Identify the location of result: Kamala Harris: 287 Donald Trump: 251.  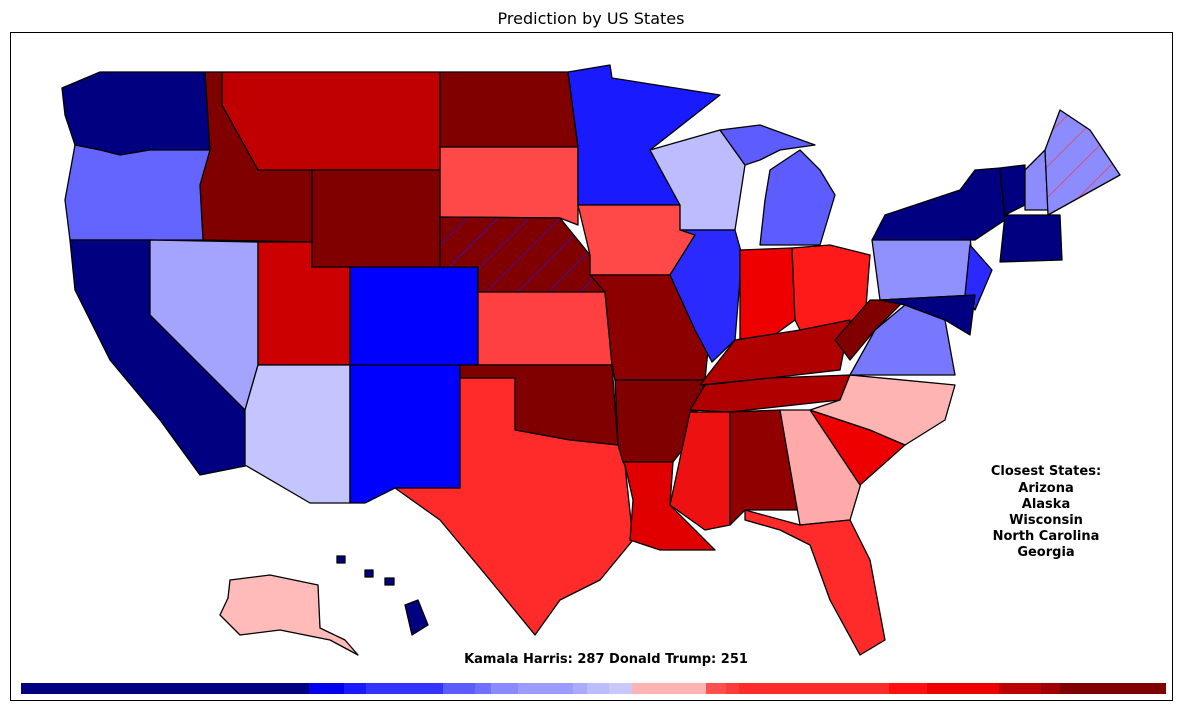
(606, 659).